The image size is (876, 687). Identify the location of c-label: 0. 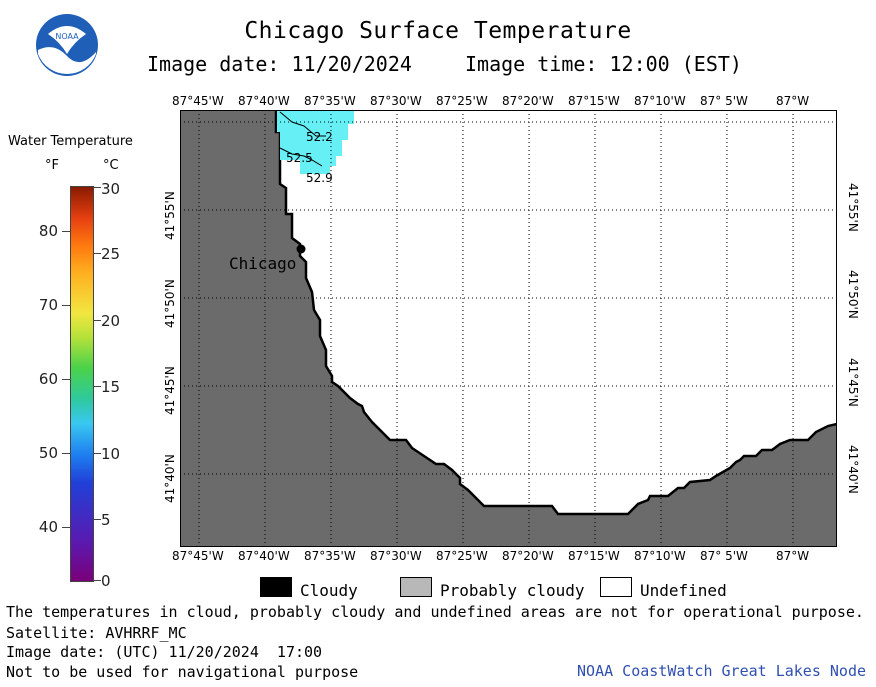
(106, 581).